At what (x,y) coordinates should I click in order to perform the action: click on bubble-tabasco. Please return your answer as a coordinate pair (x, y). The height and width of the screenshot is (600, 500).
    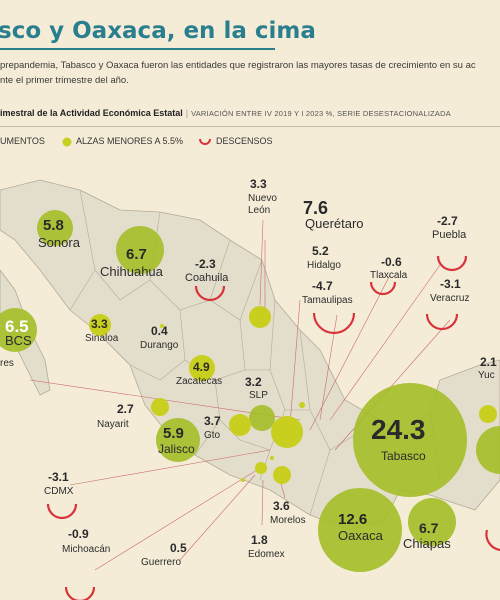
    Looking at the image, I should click on (410, 440).